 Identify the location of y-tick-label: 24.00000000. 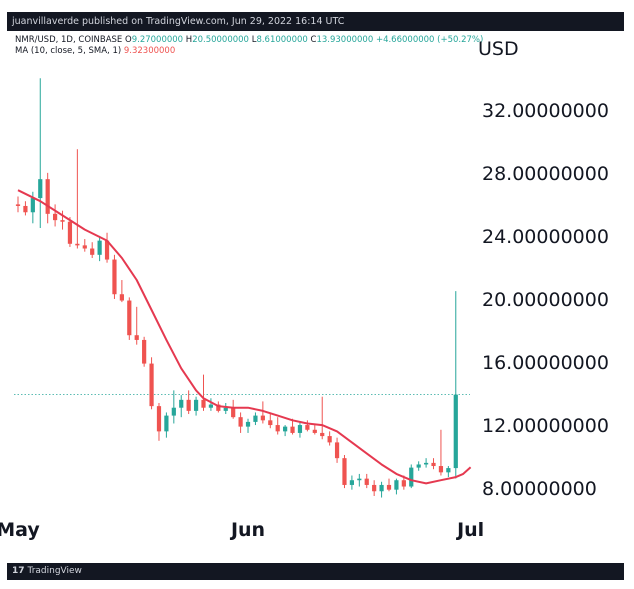
(545, 237).